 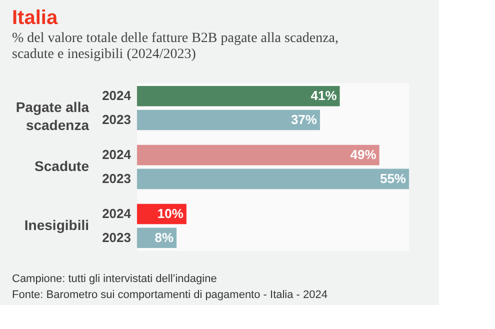 What do you see at coordinates (393, 178) in the screenshot?
I see `data-label: 55%` at bounding box center [393, 178].